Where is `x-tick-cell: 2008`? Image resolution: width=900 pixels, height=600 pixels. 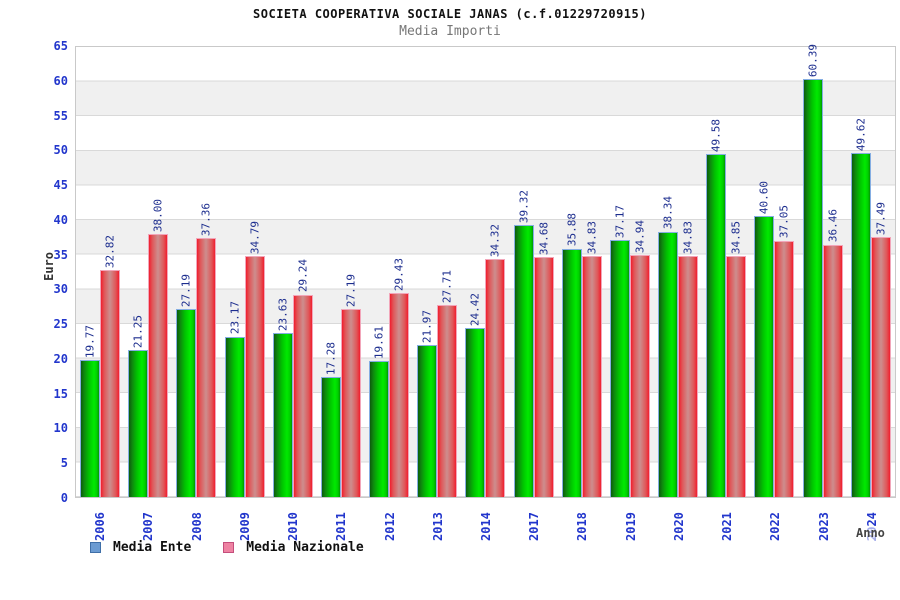
x-tick-cell: 2008 is located at coordinates (196, 521).